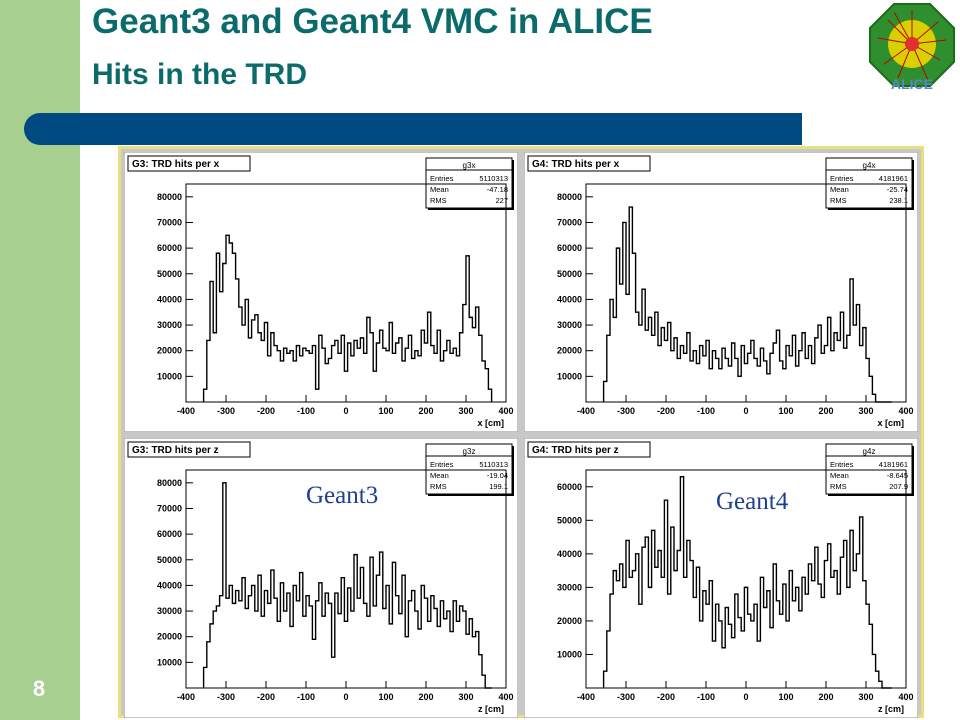 This screenshot has height=720, width=960. Describe the element at coordinates (40, 360) in the screenshot. I see `left-decor-bar` at that location.